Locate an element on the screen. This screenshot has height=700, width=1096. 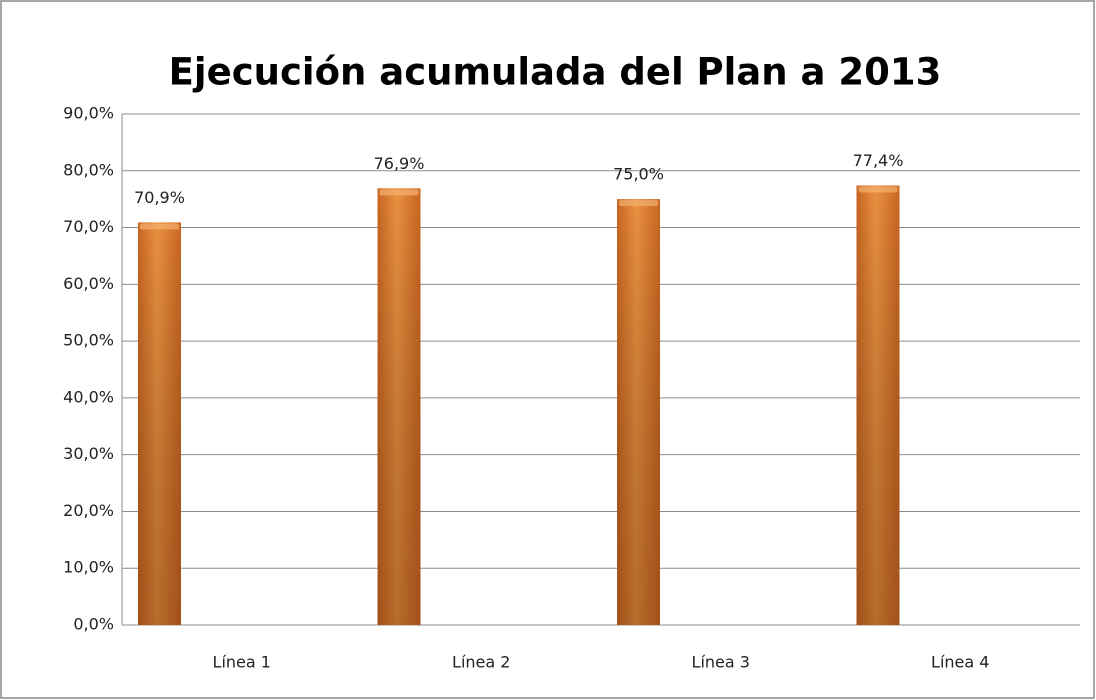
x-tick-label: Línea 4 is located at coordinates (960, 662).